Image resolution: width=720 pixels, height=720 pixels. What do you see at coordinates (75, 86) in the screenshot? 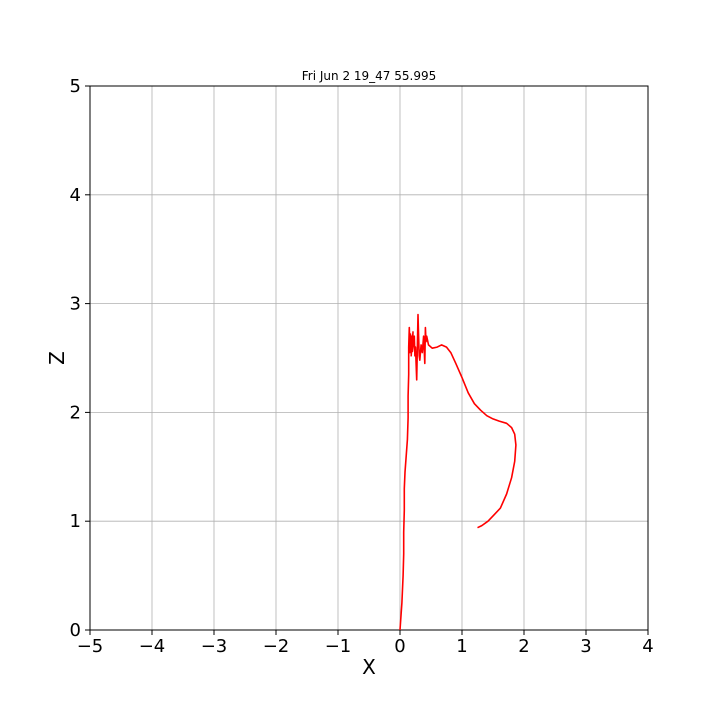
I see `y-tick-label: 5` at bounding box center [75, 86].